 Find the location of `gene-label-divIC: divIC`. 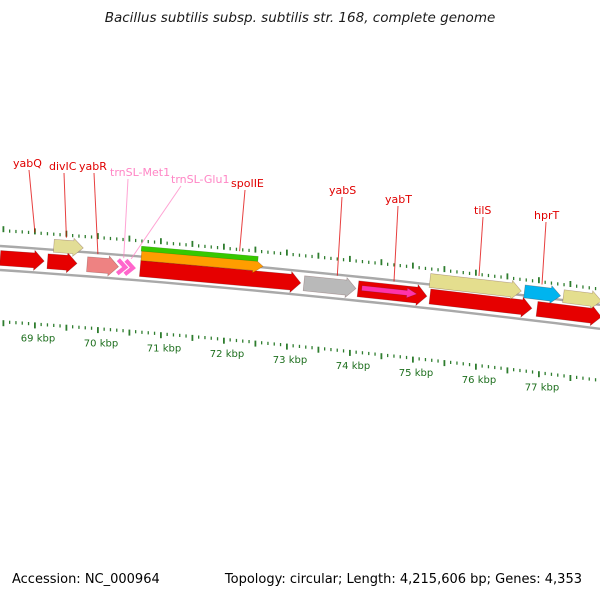

gene-label-divIC: divIC is located at coordinates (63, 166).